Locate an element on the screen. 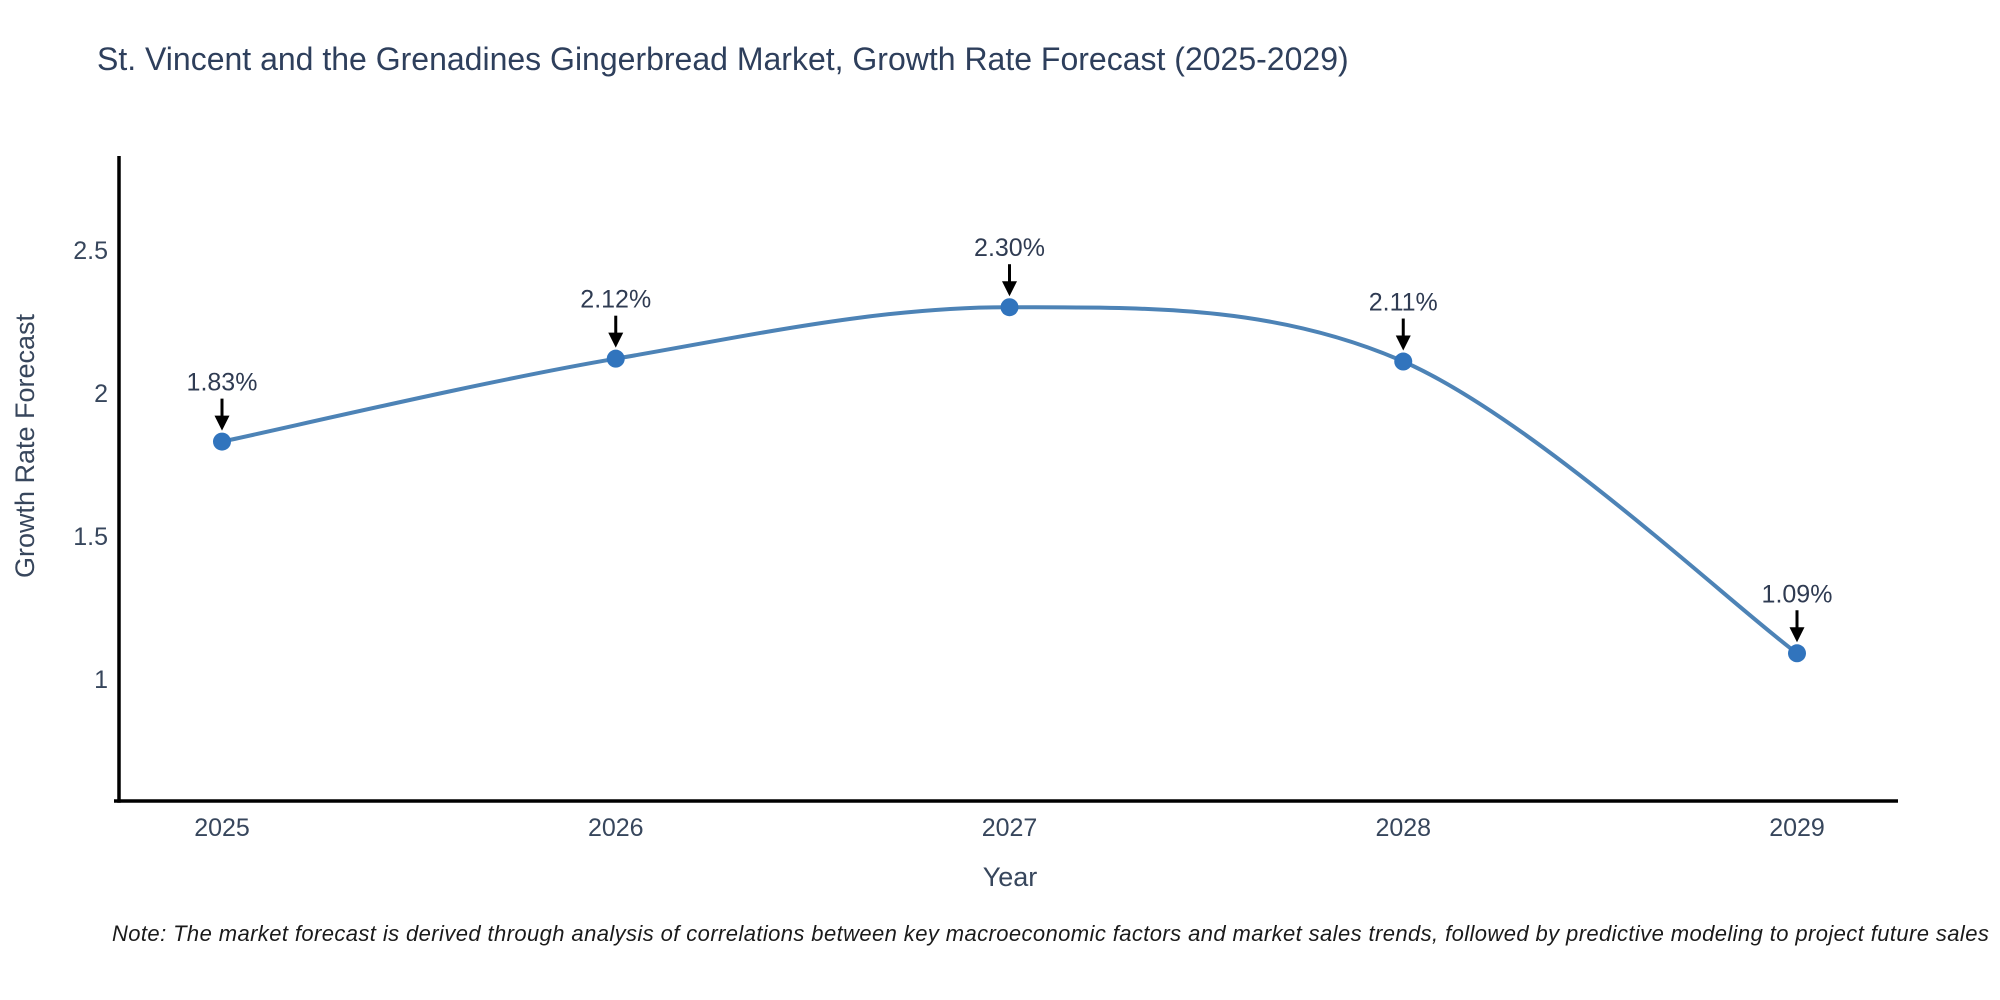  point-value-label: 2.11% is located at coordinates (1403, 303).